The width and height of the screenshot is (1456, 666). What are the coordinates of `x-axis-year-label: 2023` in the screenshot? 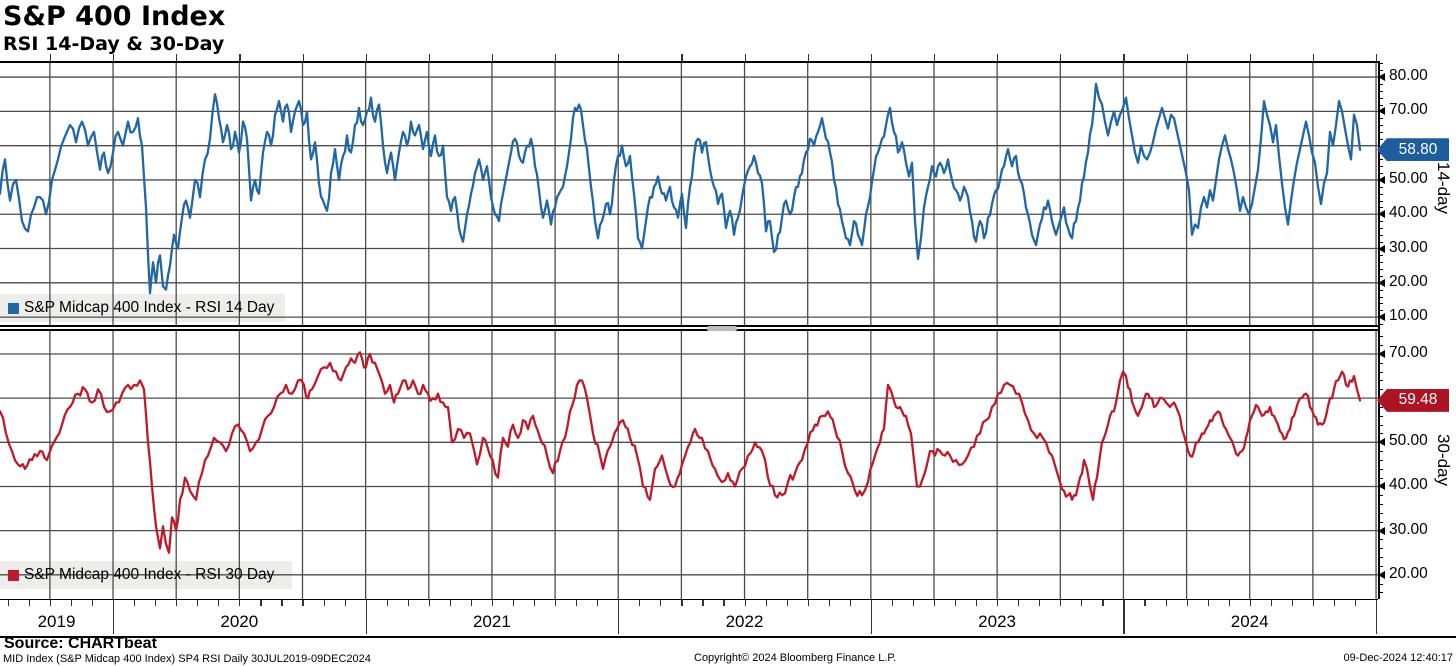 It's located at (997, 621).